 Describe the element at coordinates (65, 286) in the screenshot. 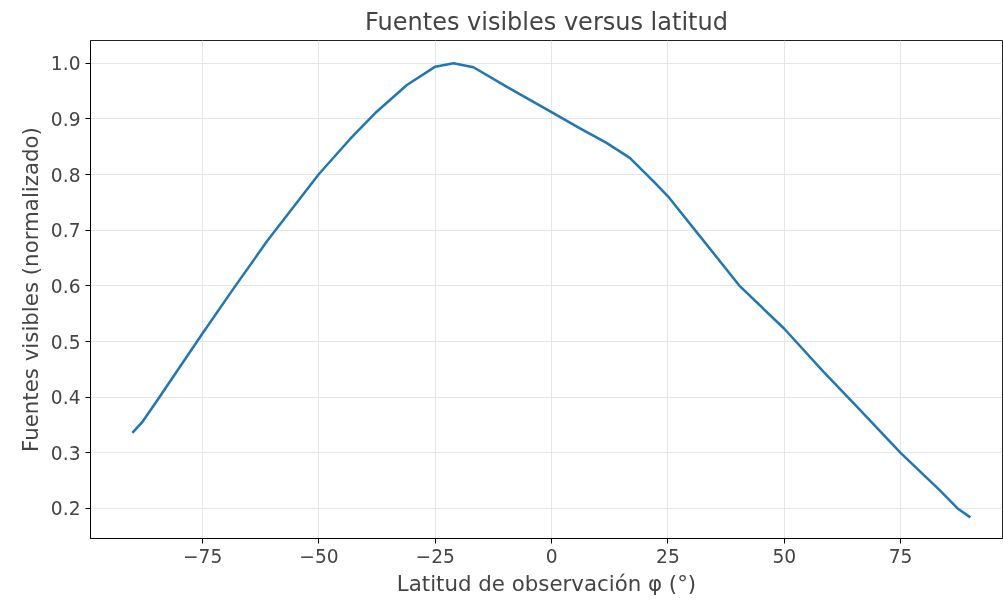

I see `y-tick-label: 0.6` at that location.